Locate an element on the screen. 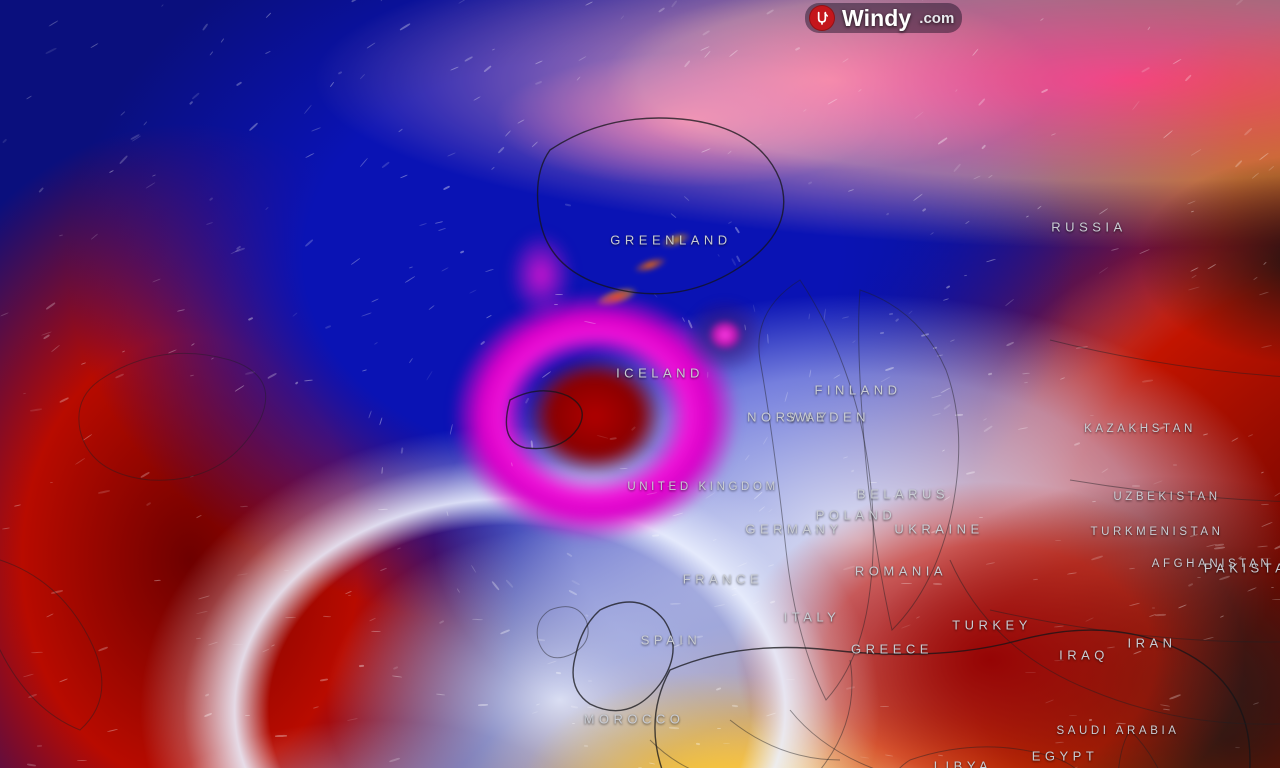 The height and width of the screenshot is (768, 1280). brand-name: Windy is located at coordinates (877, 17).